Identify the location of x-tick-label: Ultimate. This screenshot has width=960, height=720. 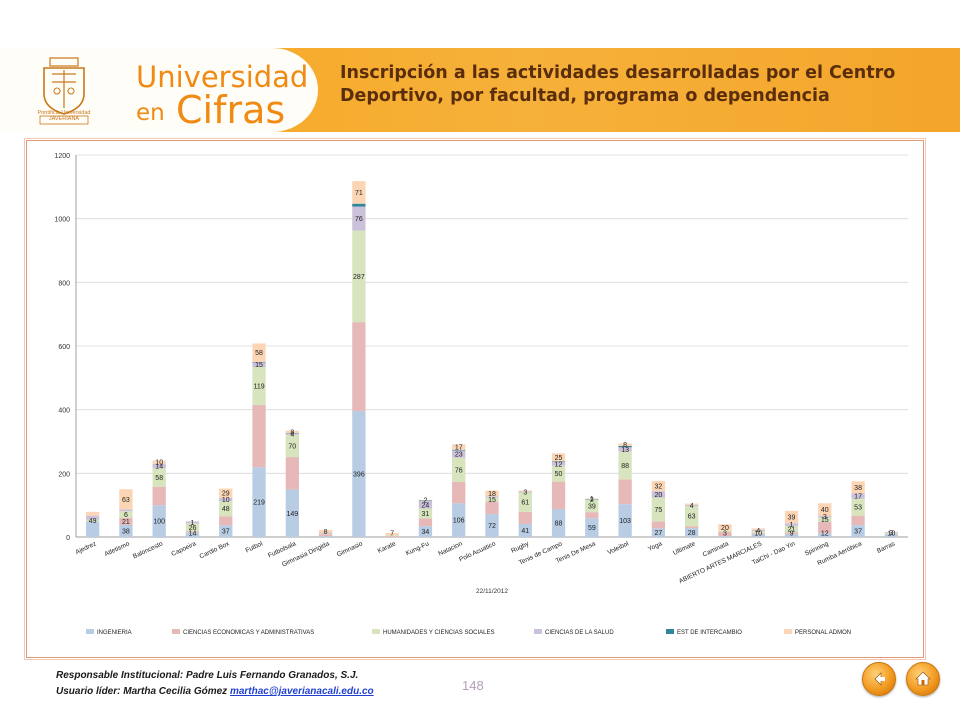
(684, 548).